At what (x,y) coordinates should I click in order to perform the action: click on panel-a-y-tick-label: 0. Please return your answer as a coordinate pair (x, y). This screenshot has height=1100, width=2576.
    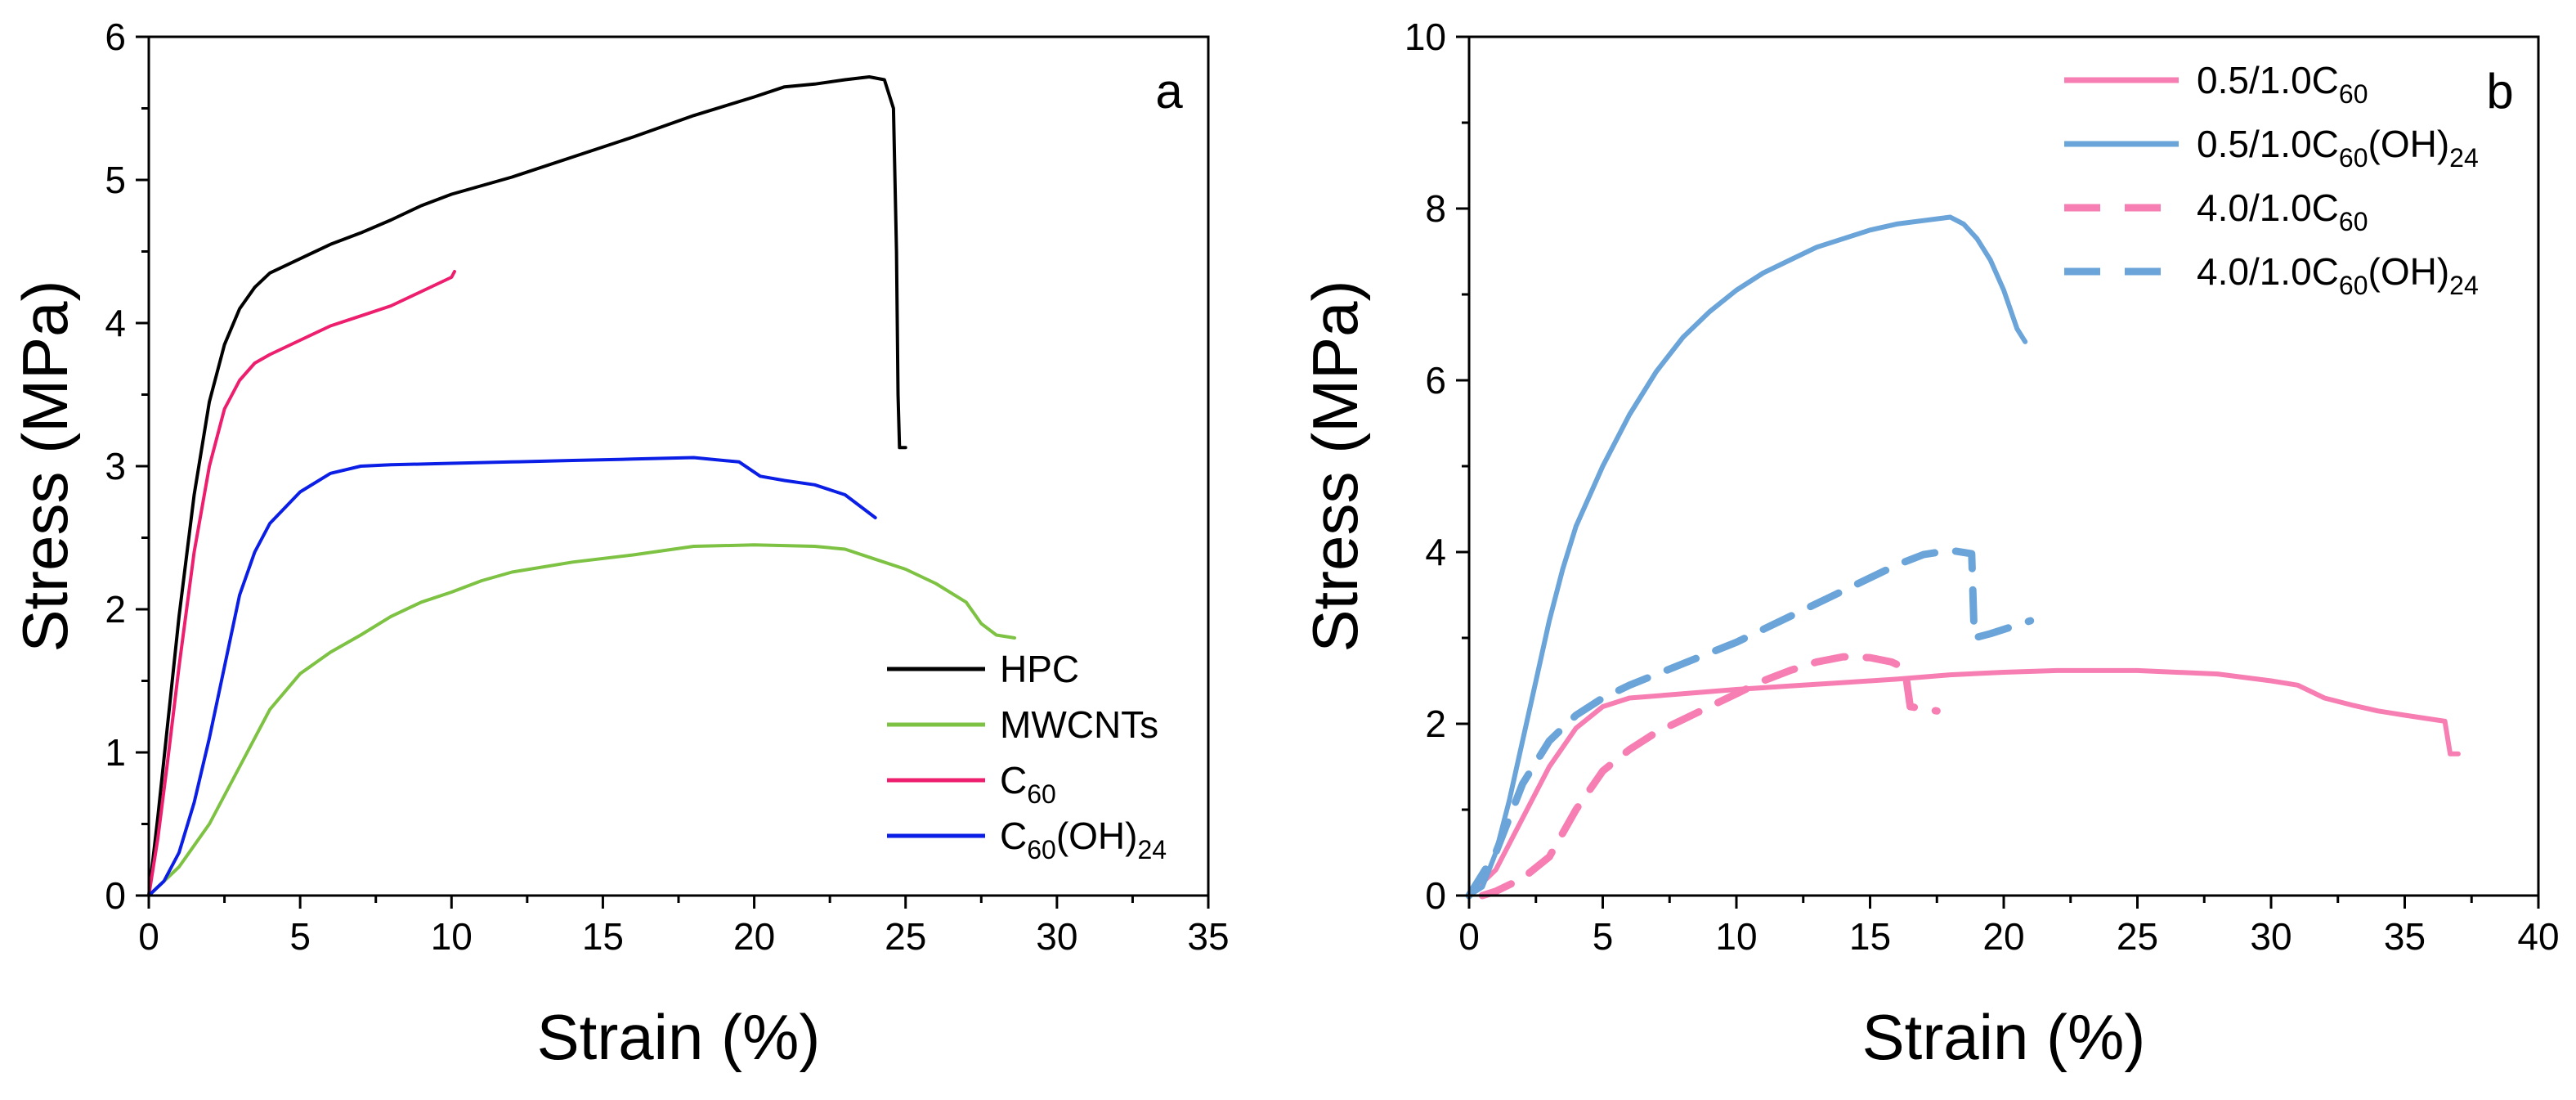
    Looking at the image, I should click on (115, 895).